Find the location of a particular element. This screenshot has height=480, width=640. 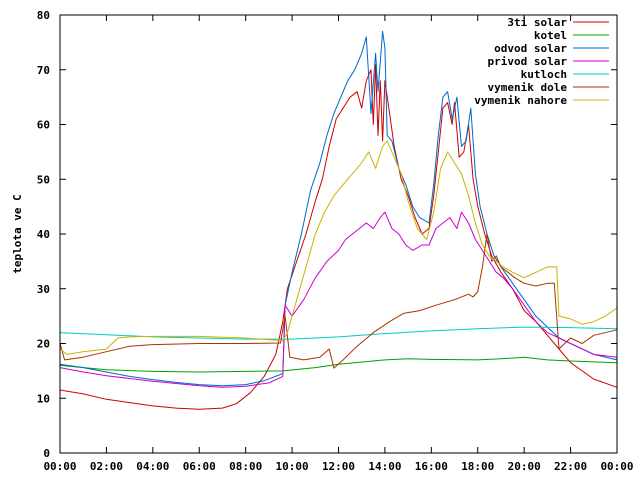

y-tick-label: 20 is located at coordinates (43, 344).